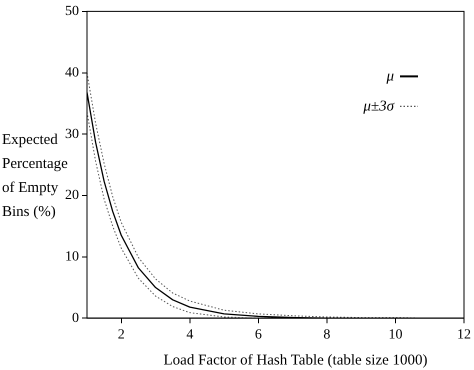 This screenshot has width=474, height=370. Describe the element at coordinates (326, 334) in the screenshot. I see `x-tick-label: 8` at that location.